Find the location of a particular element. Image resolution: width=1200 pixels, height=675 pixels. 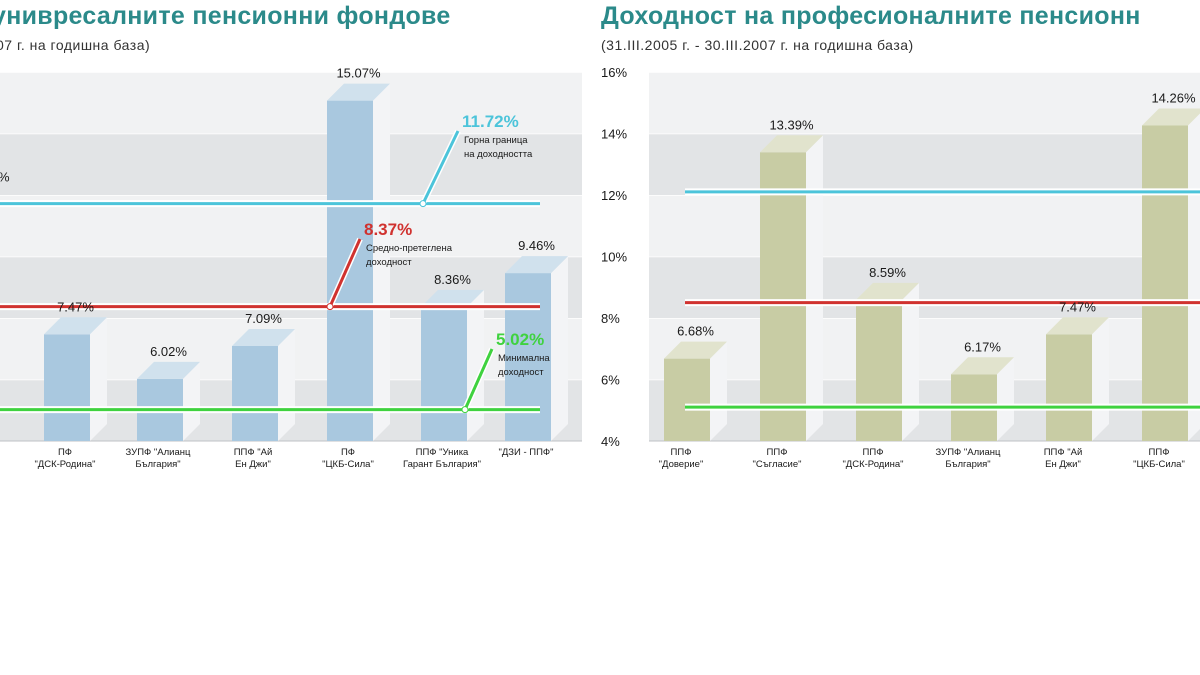

left-reference-text: Средно-претеглена is located at coordinates (409, 248).